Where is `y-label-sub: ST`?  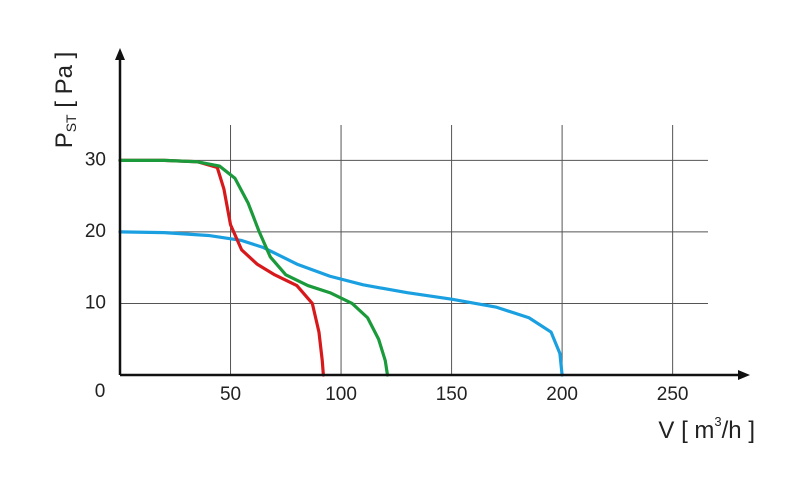
y-label-sub: ST is located at coordinates (71, 123).